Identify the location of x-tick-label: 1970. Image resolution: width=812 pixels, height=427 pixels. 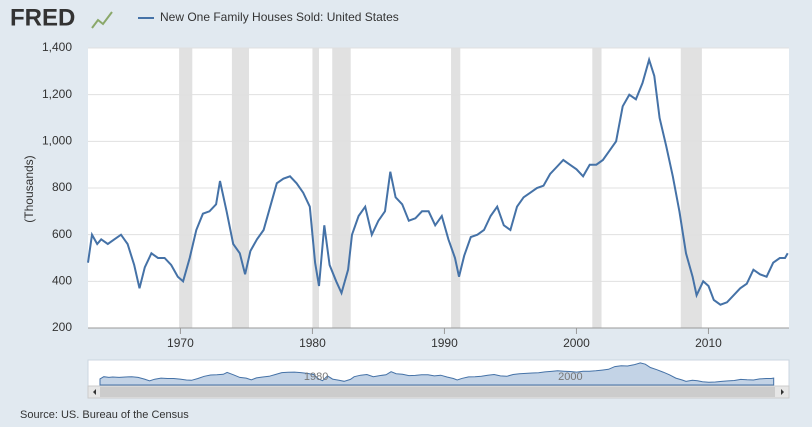
(180, 343).